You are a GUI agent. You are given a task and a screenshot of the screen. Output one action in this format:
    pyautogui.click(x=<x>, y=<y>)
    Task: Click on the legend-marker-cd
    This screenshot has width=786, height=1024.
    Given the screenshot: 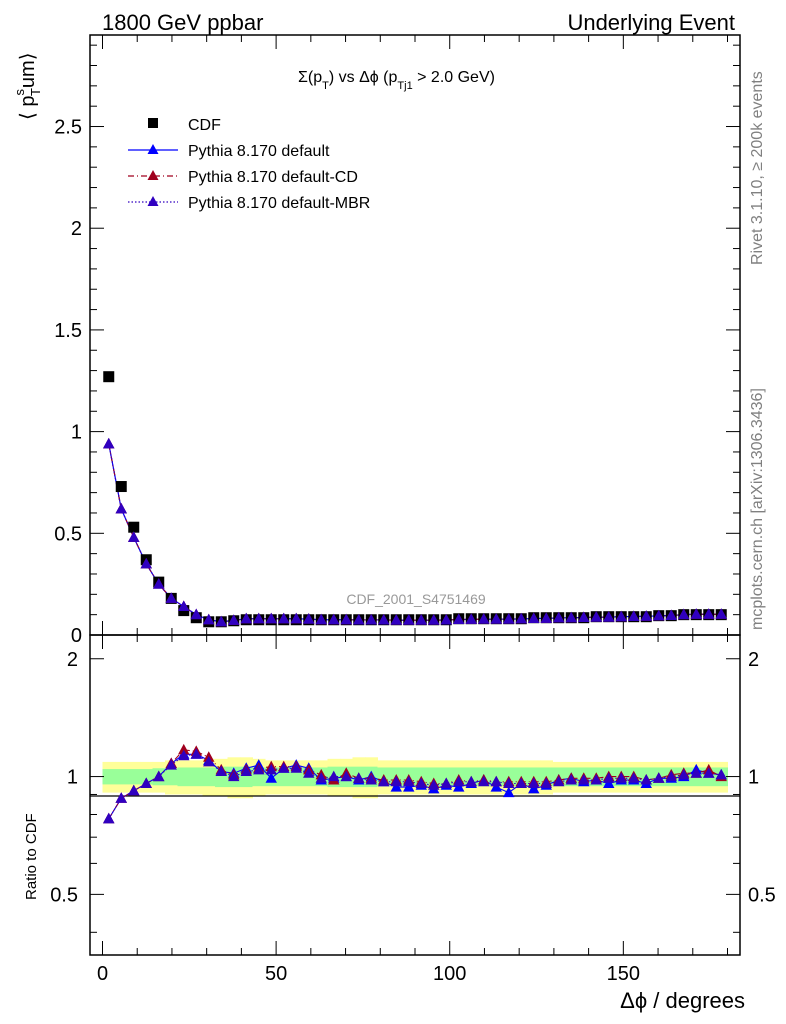 What is the action you would take?
    pyautogui.click(x=153, y=175)
    